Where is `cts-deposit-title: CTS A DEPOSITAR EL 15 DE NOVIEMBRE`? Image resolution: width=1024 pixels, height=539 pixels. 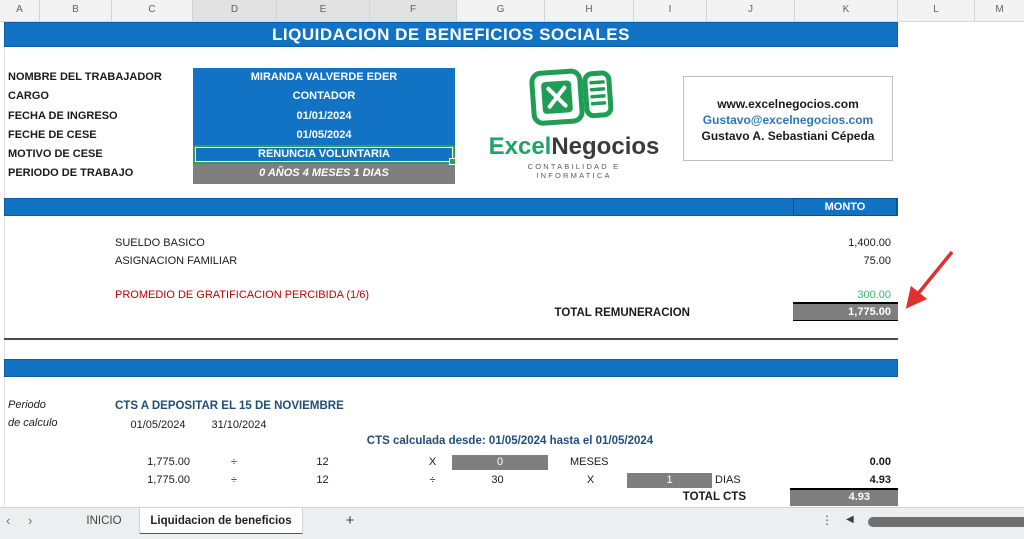 cts-deposit-title: CTS A DEPOSITAR EL 15 DE NOVIEMBRE is located at coordinates (229, 406).